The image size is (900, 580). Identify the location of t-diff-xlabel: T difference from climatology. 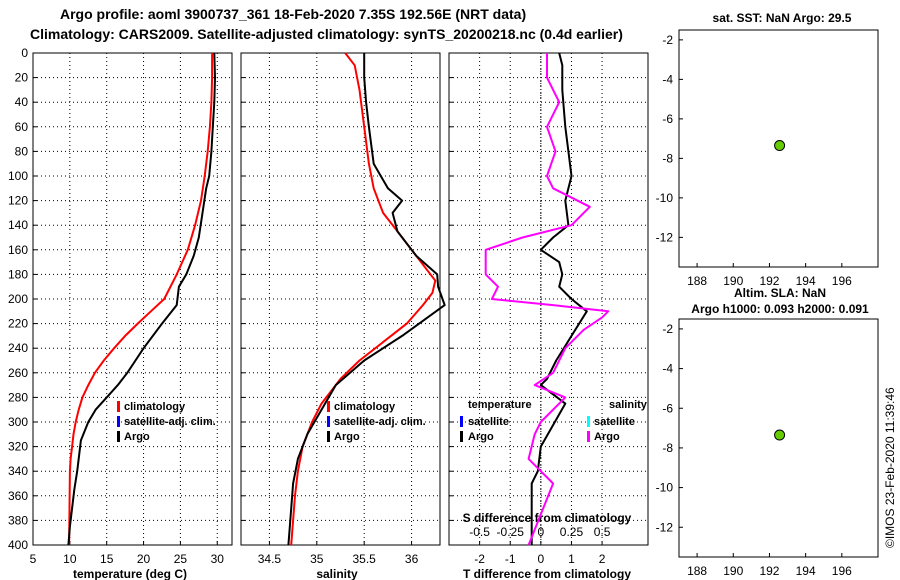
(547, 573).